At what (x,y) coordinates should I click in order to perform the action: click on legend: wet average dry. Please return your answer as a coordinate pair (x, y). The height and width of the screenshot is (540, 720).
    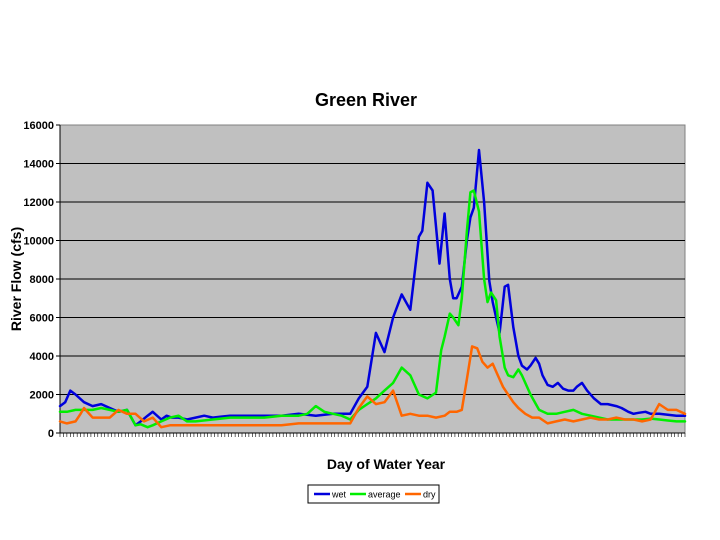
    Looking at the image, I should click on (373, 494).